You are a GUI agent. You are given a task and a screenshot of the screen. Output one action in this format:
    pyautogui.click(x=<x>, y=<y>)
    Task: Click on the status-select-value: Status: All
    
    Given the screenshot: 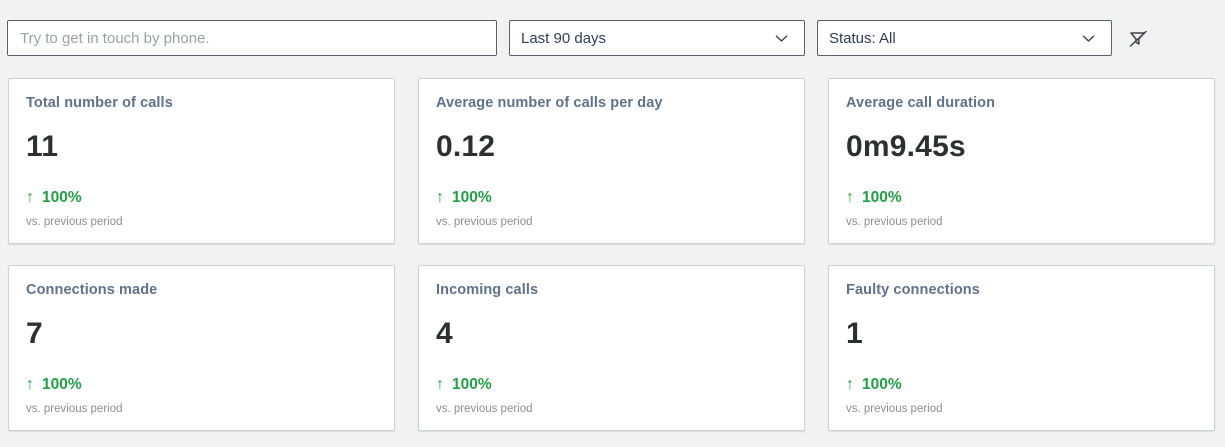 What is the action you would take?
    pyautogui.click(x=862, y=38)
    